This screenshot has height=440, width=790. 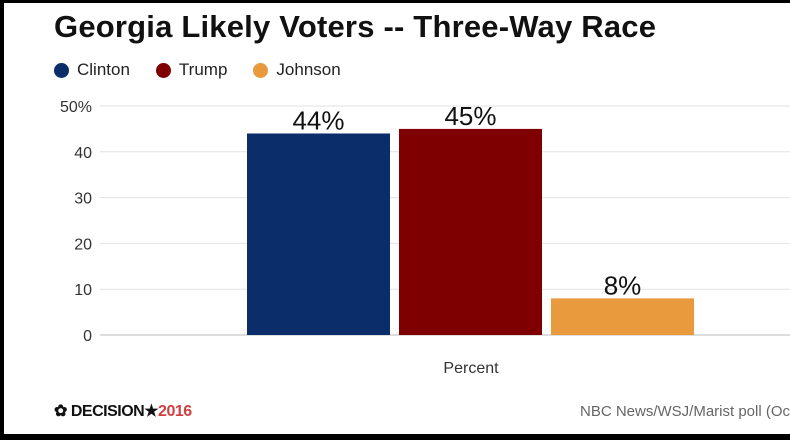 I want to click on y-tick-label: 0, so click(x=87, y=336).